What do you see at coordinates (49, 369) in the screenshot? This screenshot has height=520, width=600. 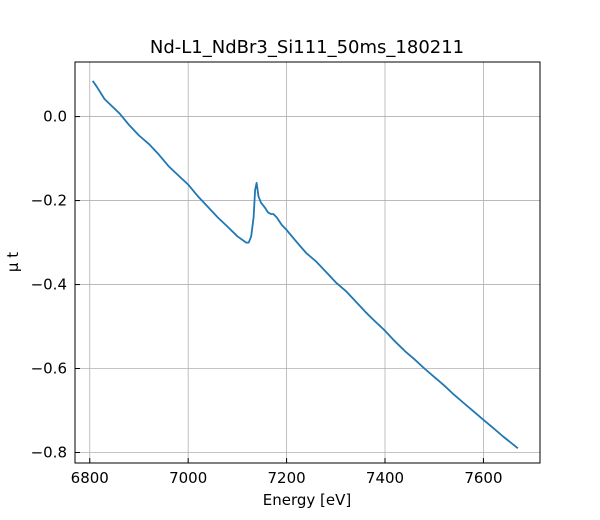 I see `y-tick-label: −0.6` at bounding box center [49, 369].